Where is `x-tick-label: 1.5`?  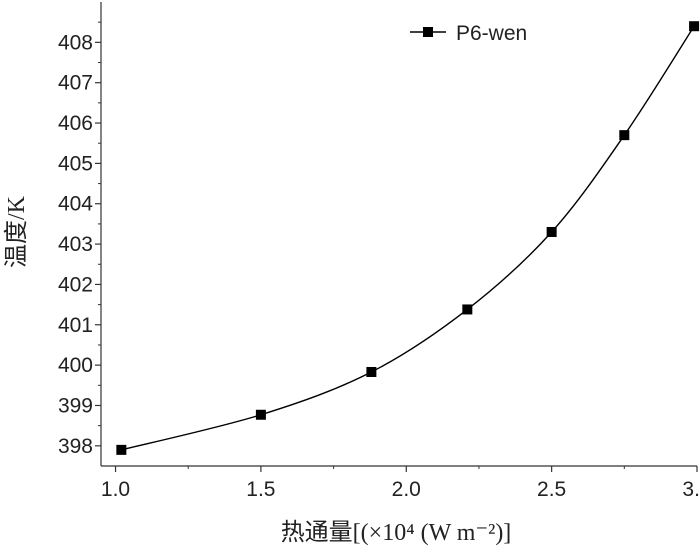 x-tick-label: 1.5 is located at coordinates (260, 489).